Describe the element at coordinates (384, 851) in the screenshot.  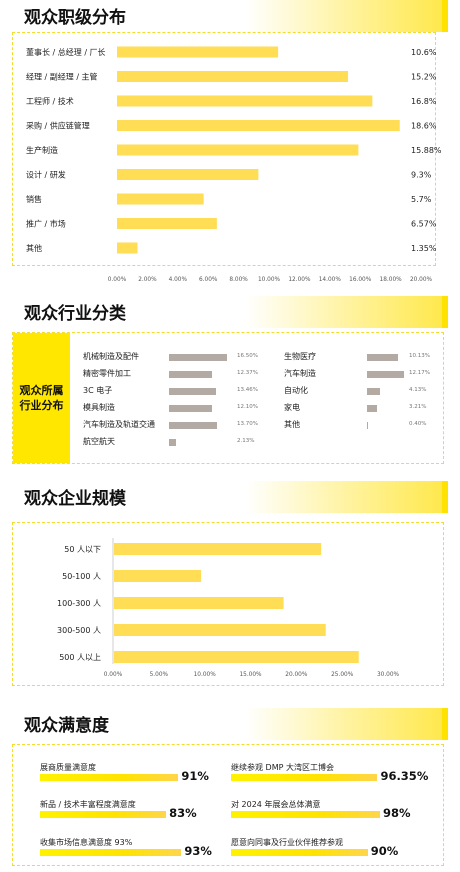
I see `satisfaction-value: 90%` at that location.